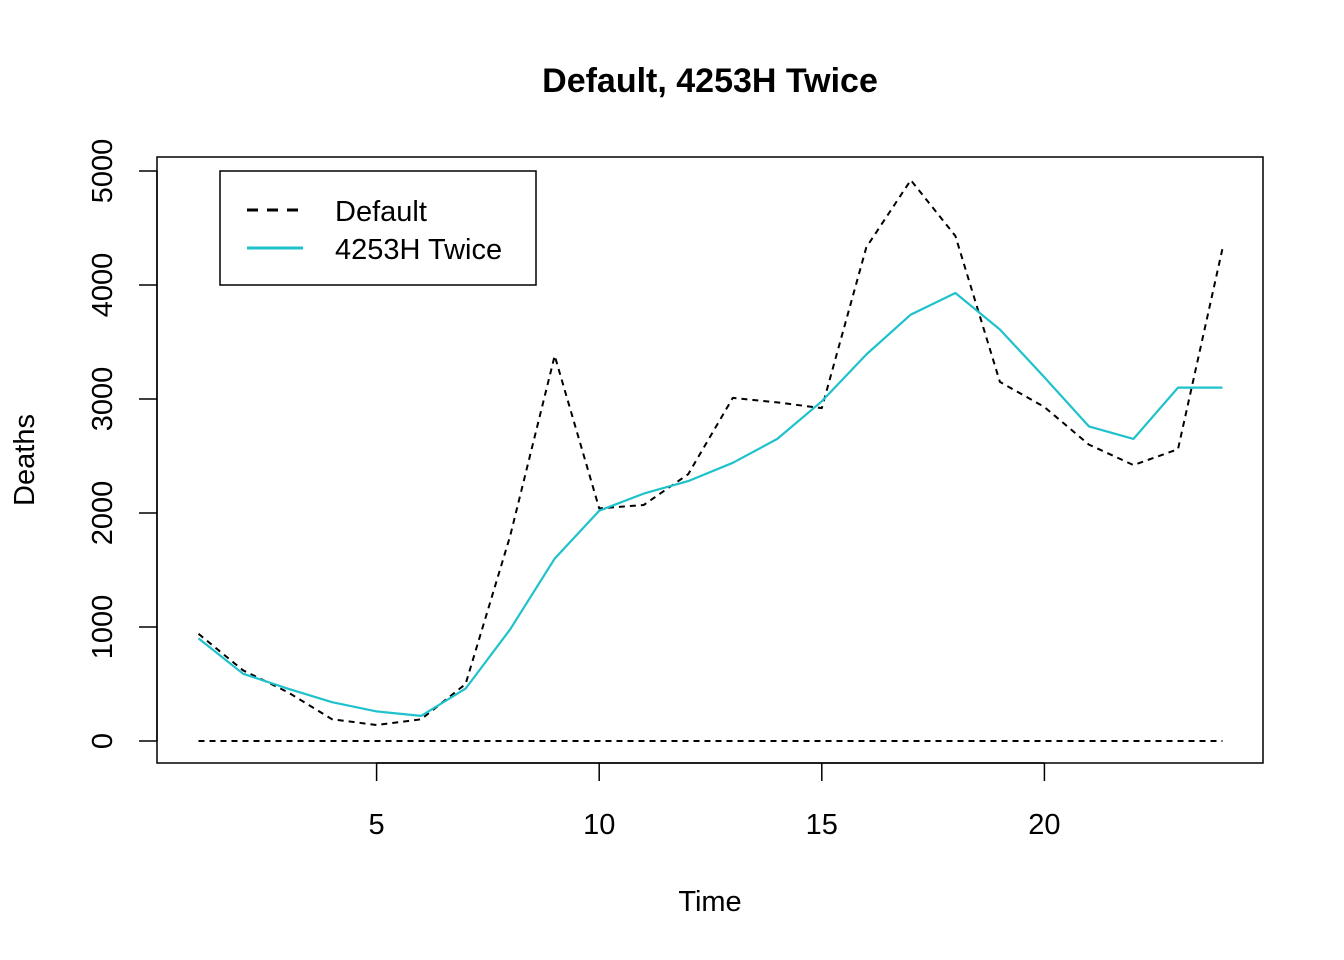 The width and height of the screenshot is (1344, 960). I want to click on x-tick-label: 10, so click(599, 825).